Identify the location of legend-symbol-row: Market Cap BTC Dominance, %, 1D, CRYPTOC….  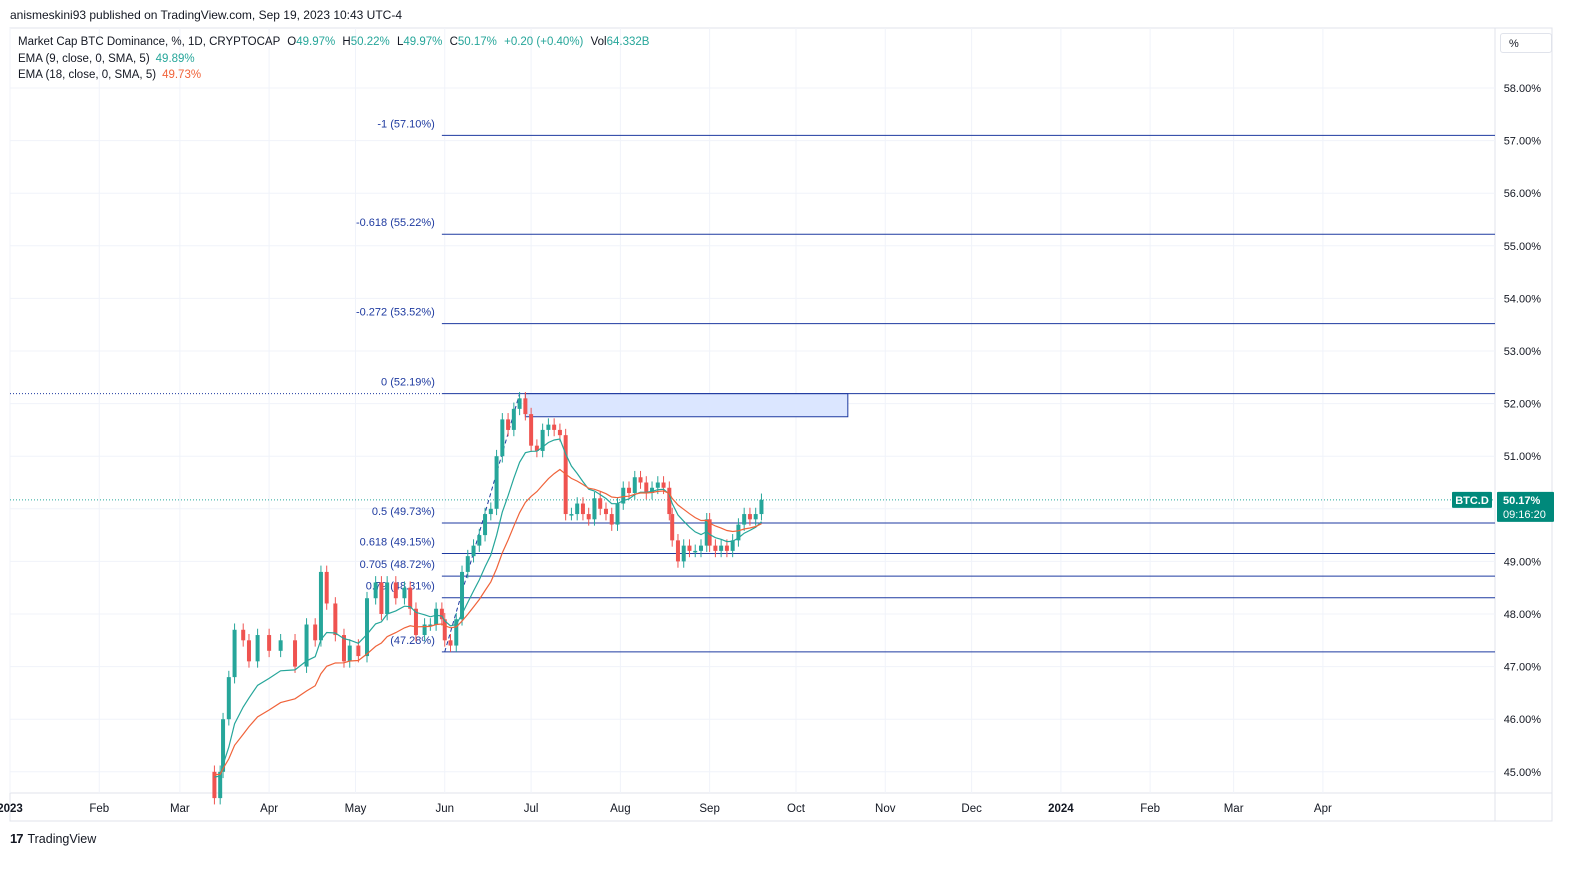
(333, 42).